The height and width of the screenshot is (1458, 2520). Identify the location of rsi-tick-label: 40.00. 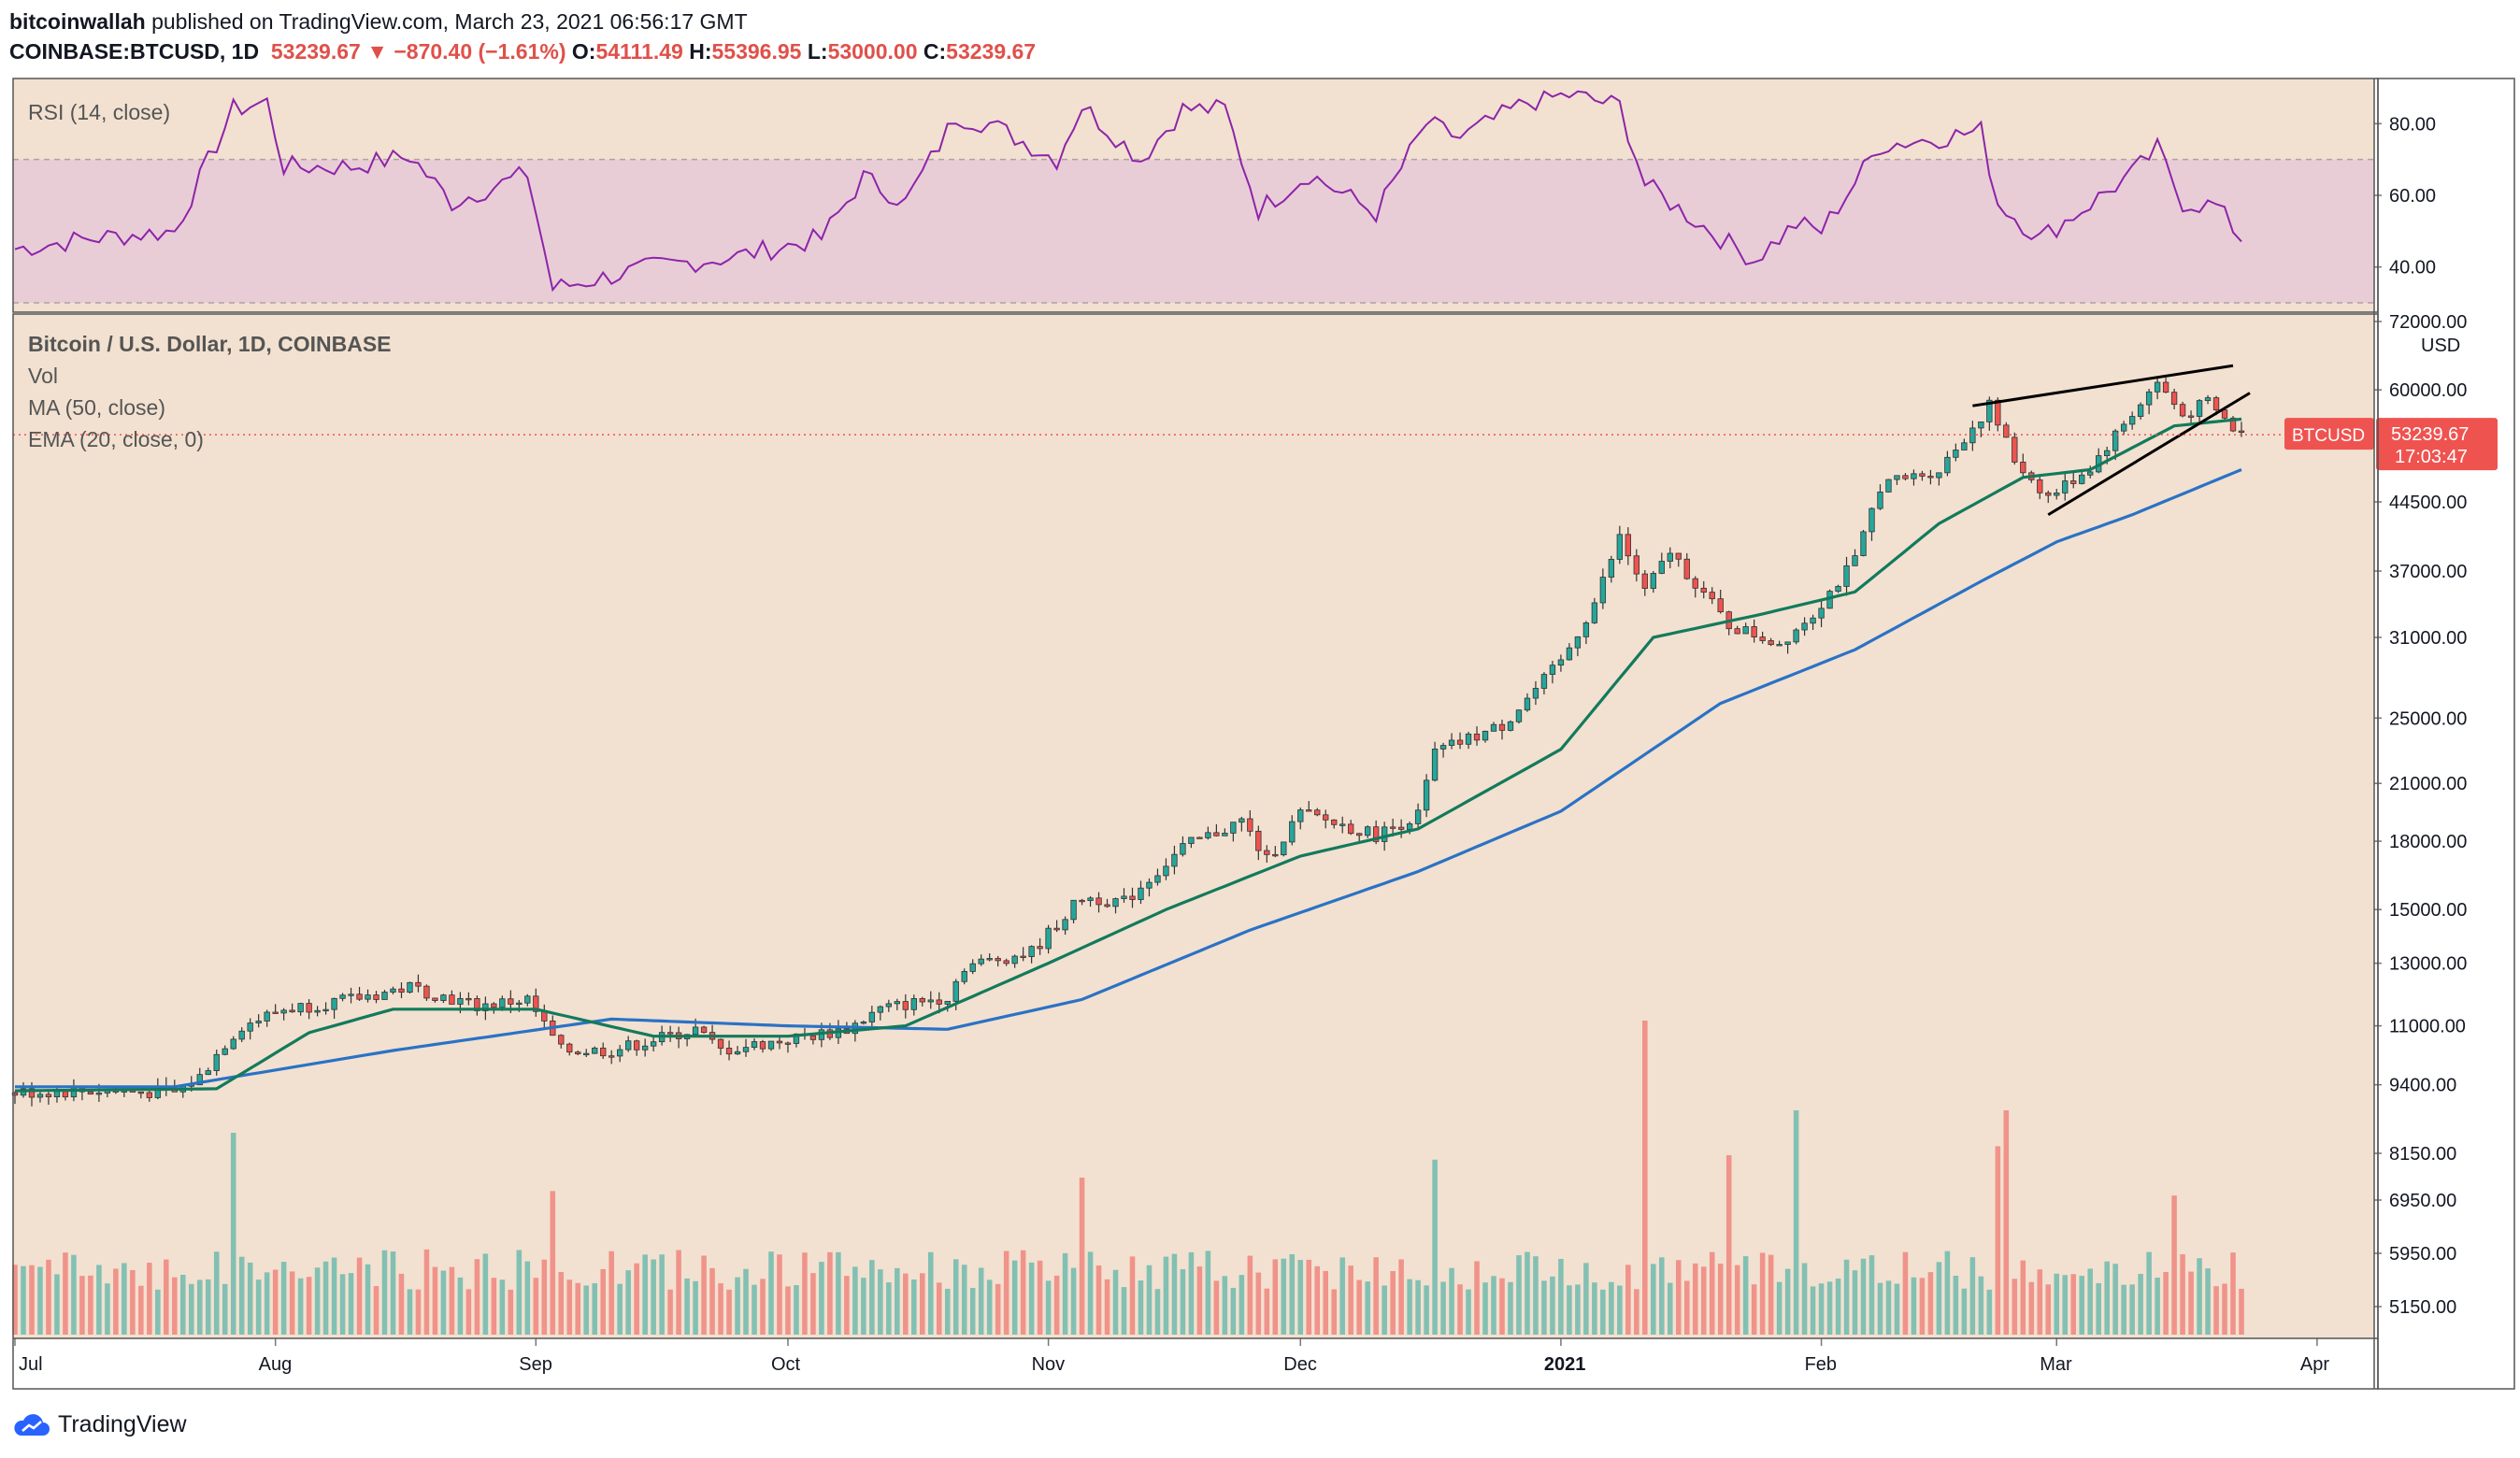
(2412, 268).